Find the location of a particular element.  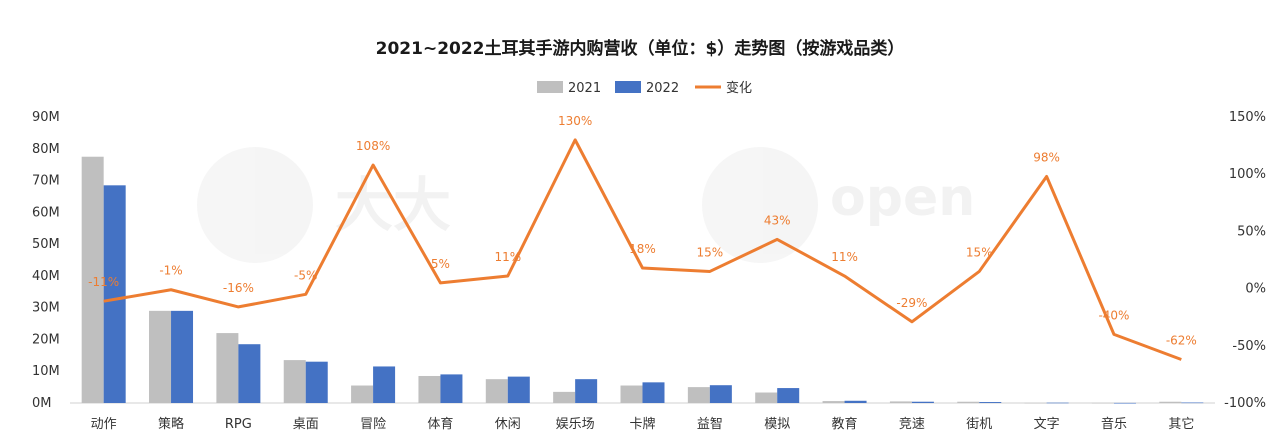

x-category-label: 益智 is located at coordinates (710, 424).